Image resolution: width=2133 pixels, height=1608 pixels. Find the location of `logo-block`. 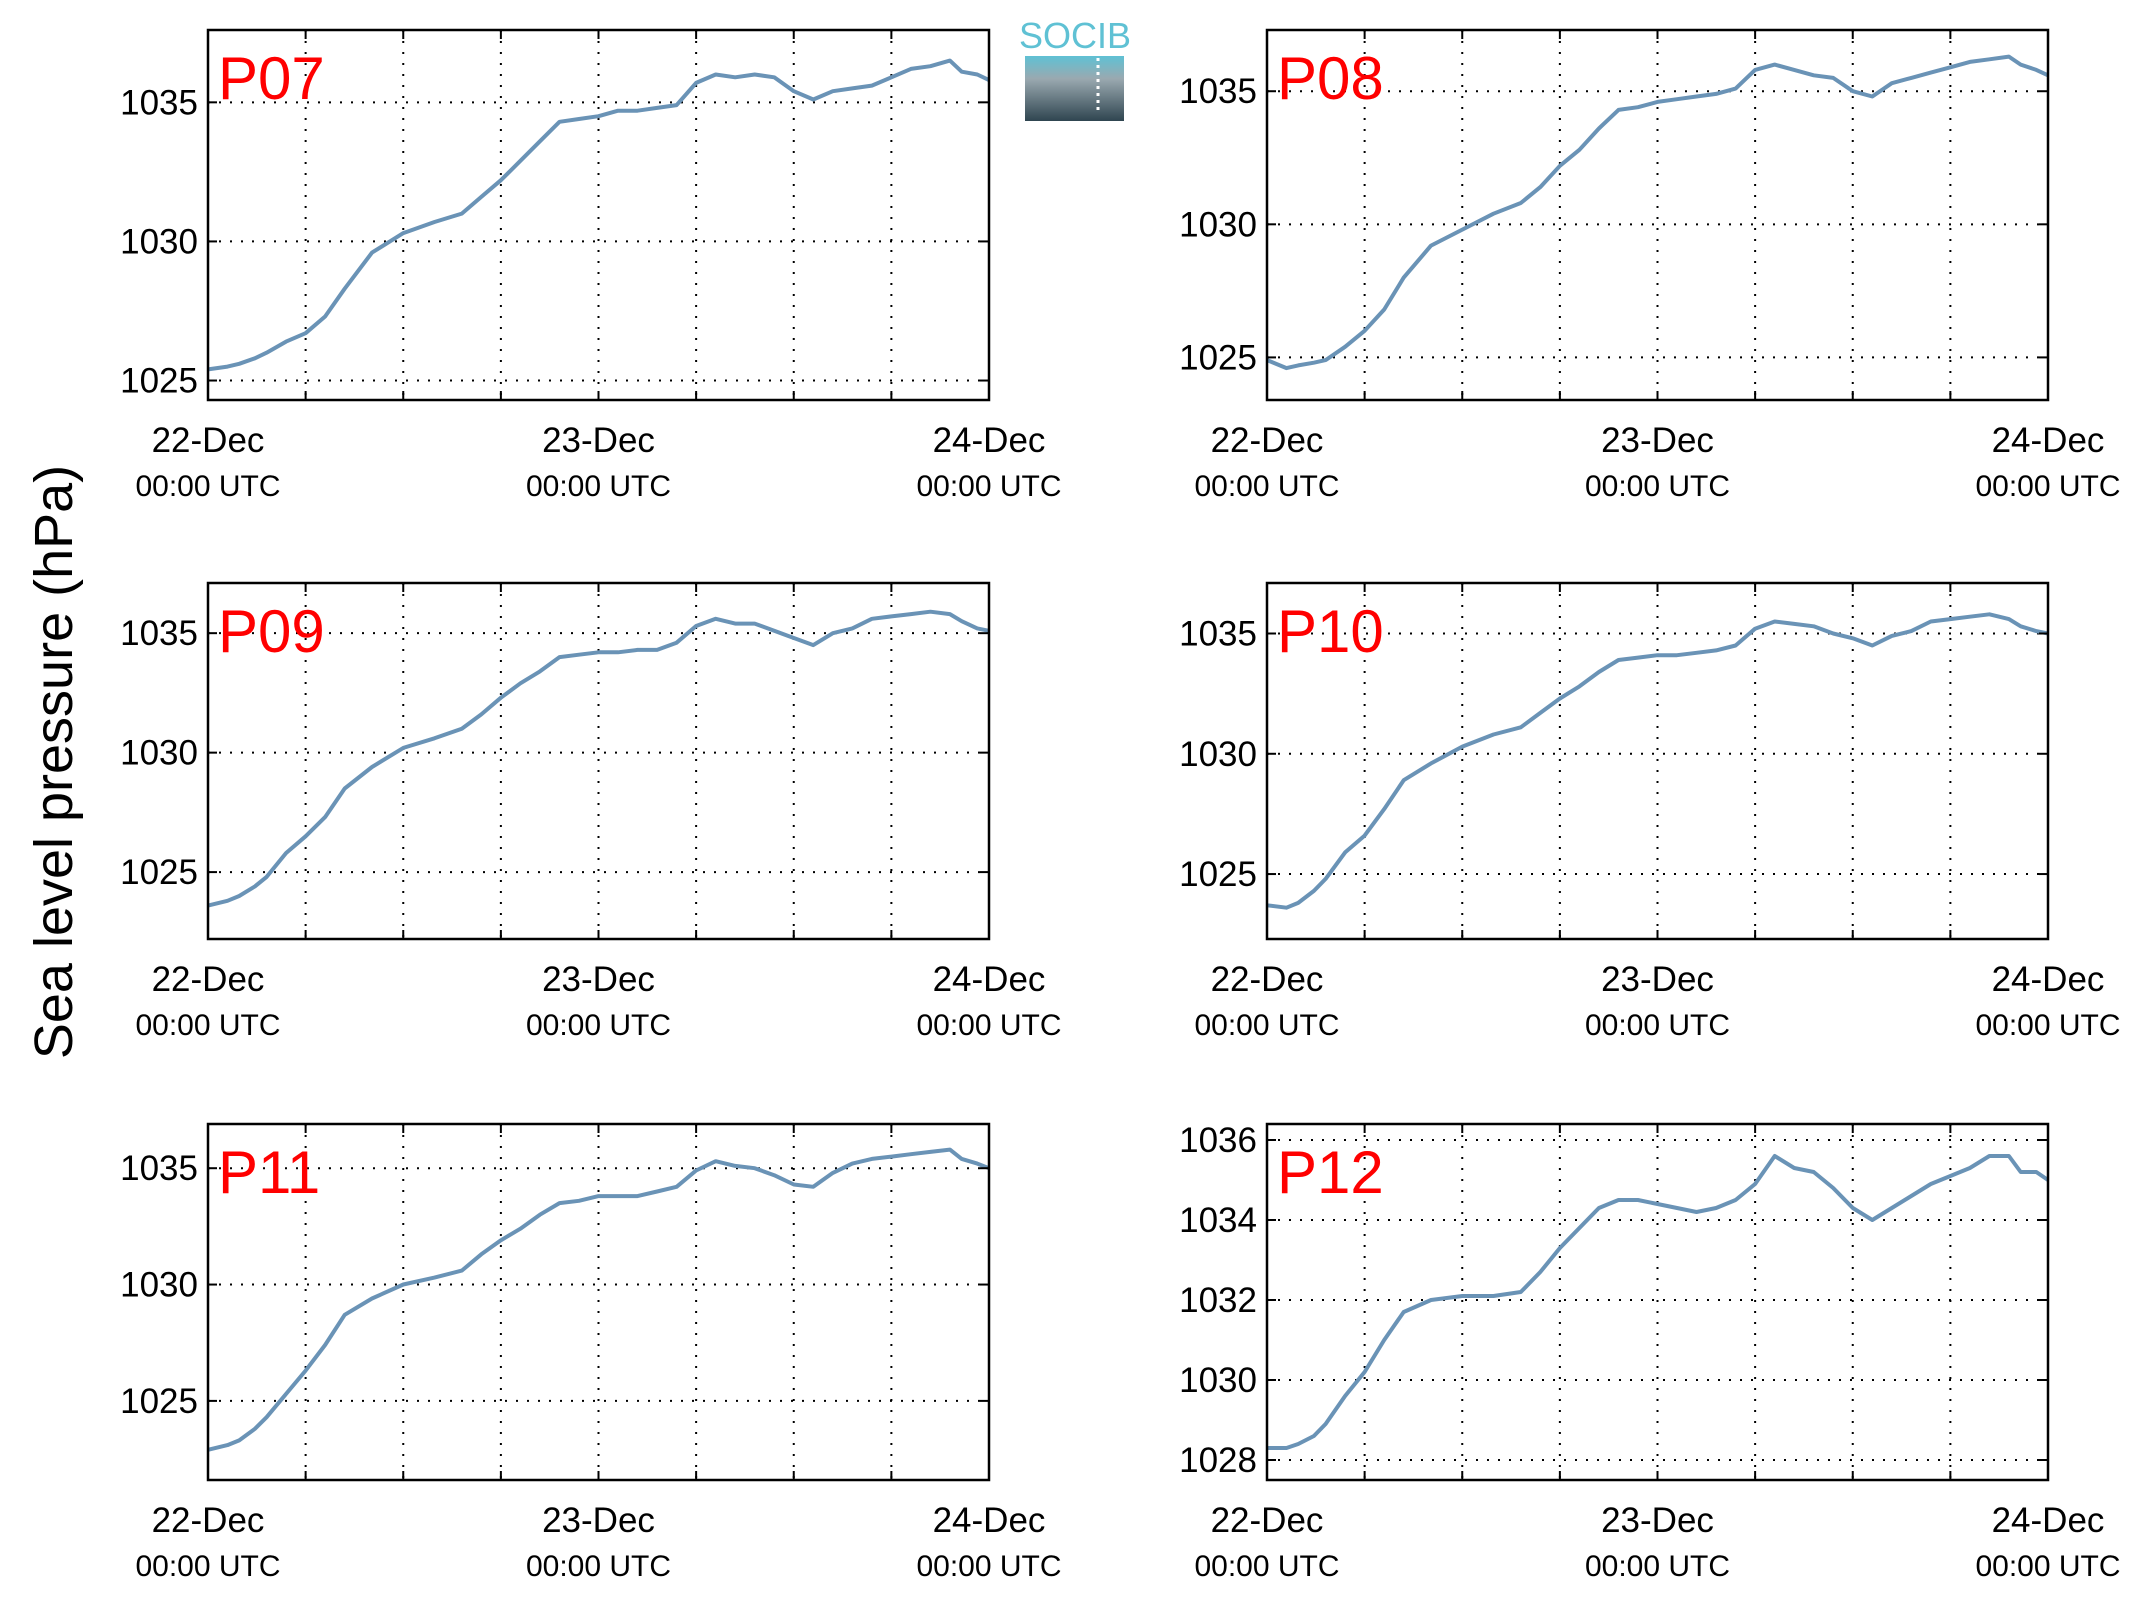

logo-block is located at coordinates (1074, 88).